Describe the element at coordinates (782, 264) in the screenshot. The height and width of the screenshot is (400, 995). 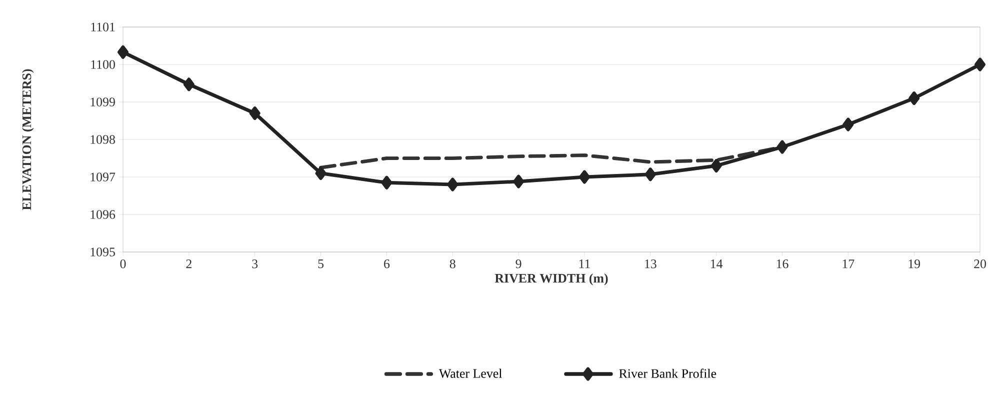
I see `x-tick-label: 16` at that location.